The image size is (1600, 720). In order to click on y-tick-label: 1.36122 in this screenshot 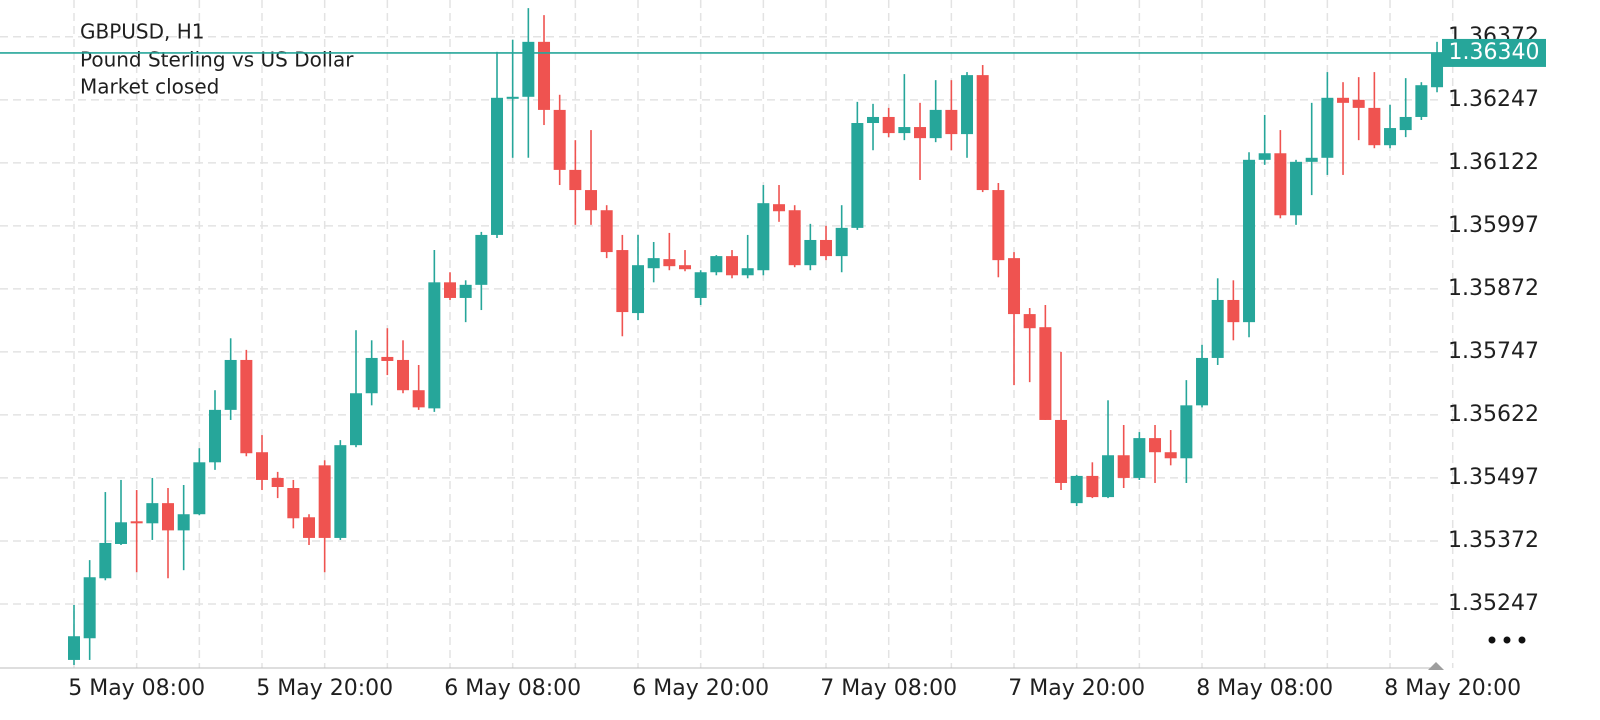, I will do `click(1493, 162)`.